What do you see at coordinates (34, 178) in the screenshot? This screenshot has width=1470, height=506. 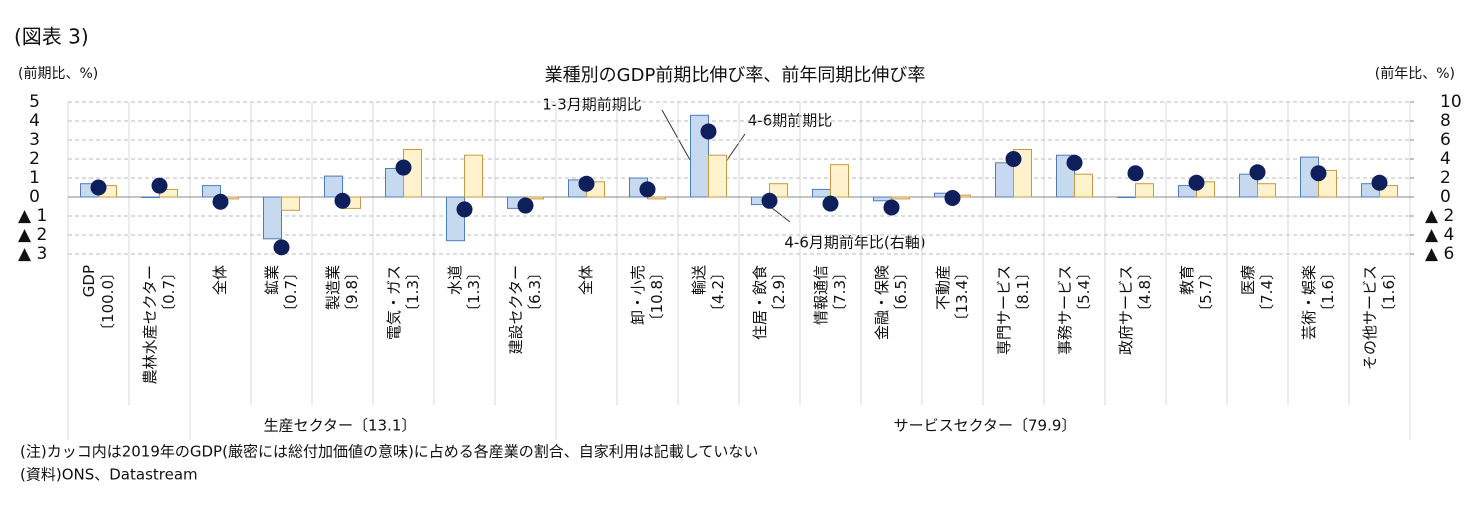 I see `y-tick-label: 1` at bounding box center [34, 178].